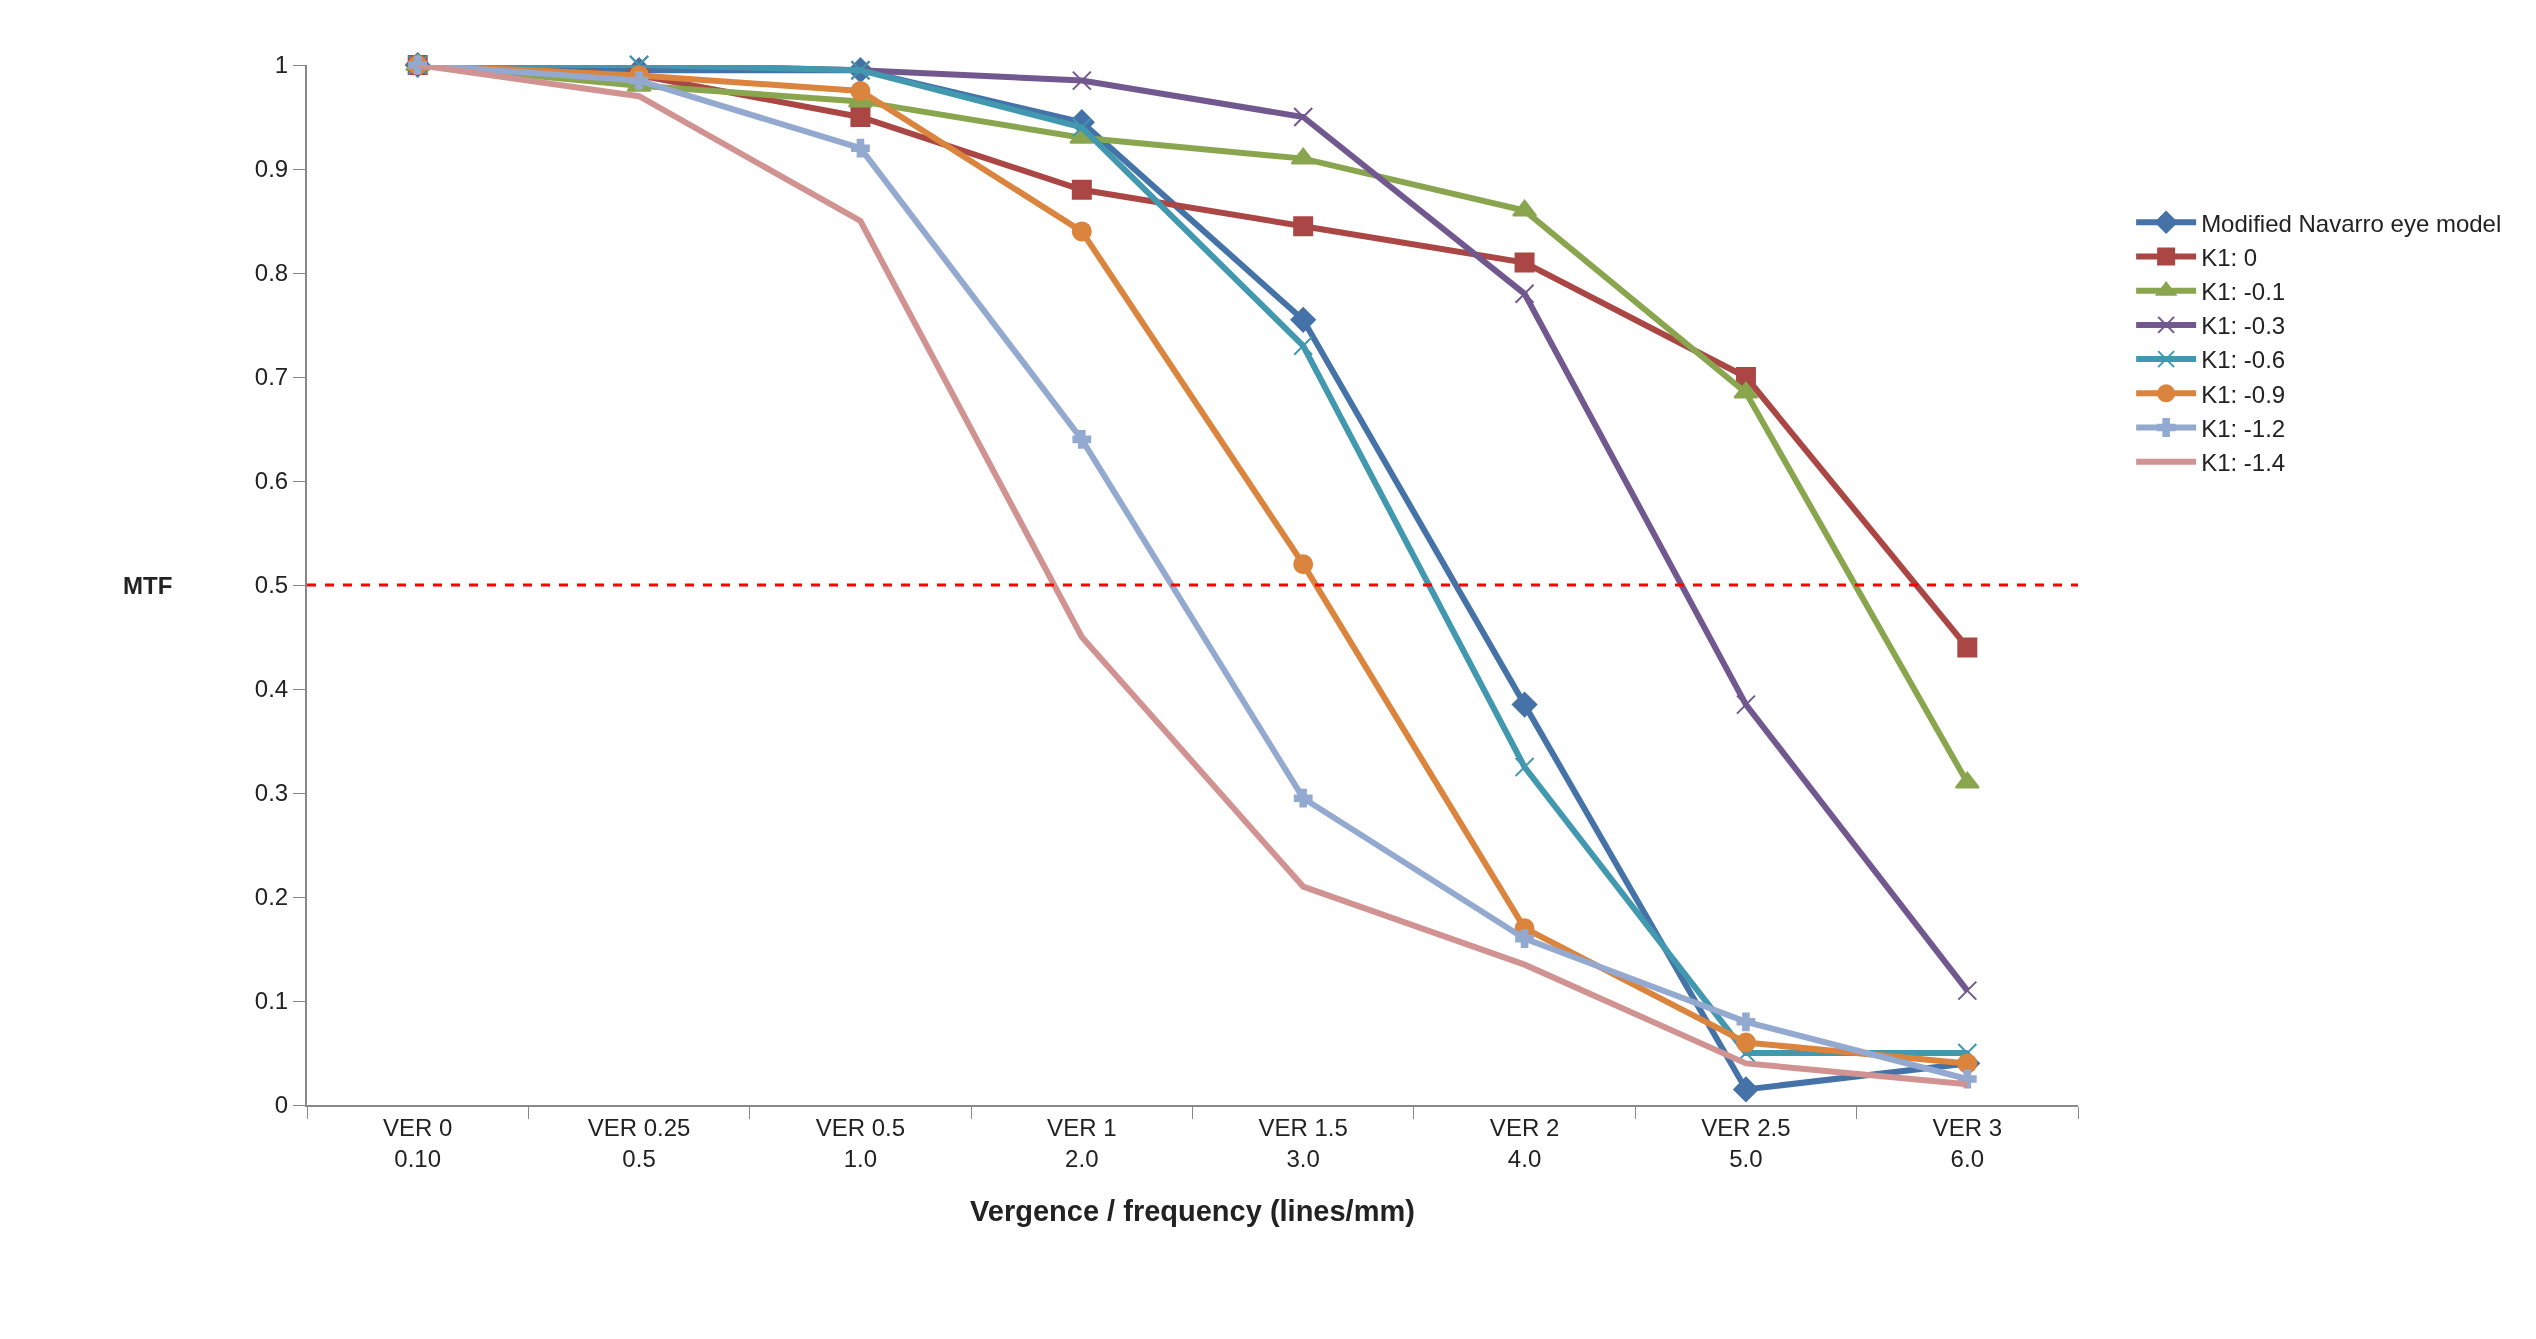 The width and height of the screenshot is (2536, 1339). What do you see at coordinates (281, 1105) in the screenshot?
I see `y-tick-label: 0` at bounding box center [281, 1105].